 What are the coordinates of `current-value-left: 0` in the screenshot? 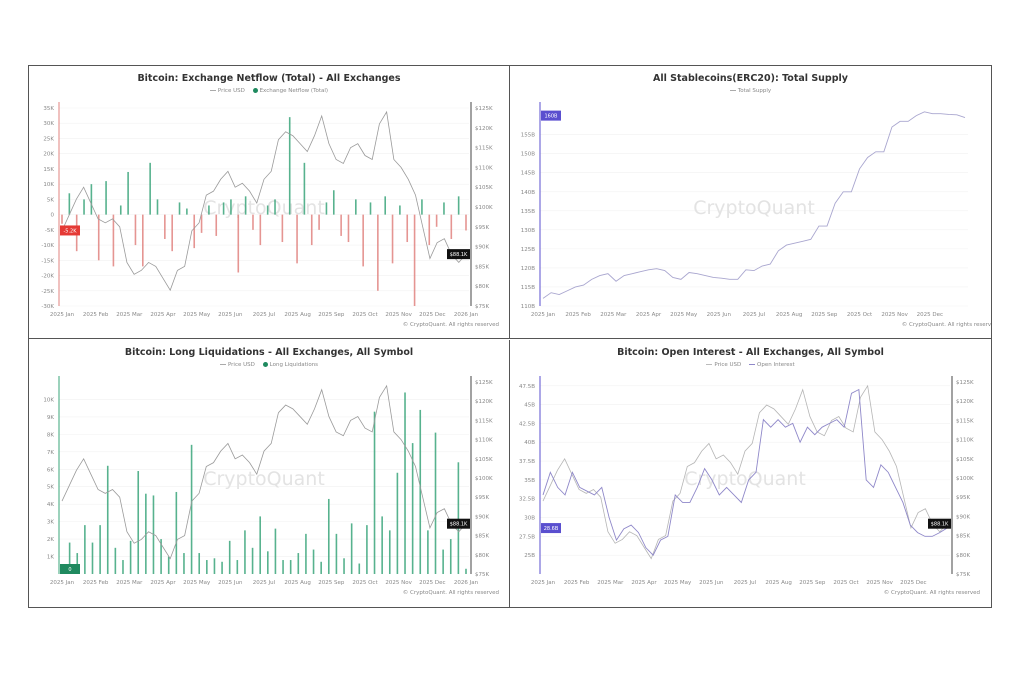 It's located at (69, 570).